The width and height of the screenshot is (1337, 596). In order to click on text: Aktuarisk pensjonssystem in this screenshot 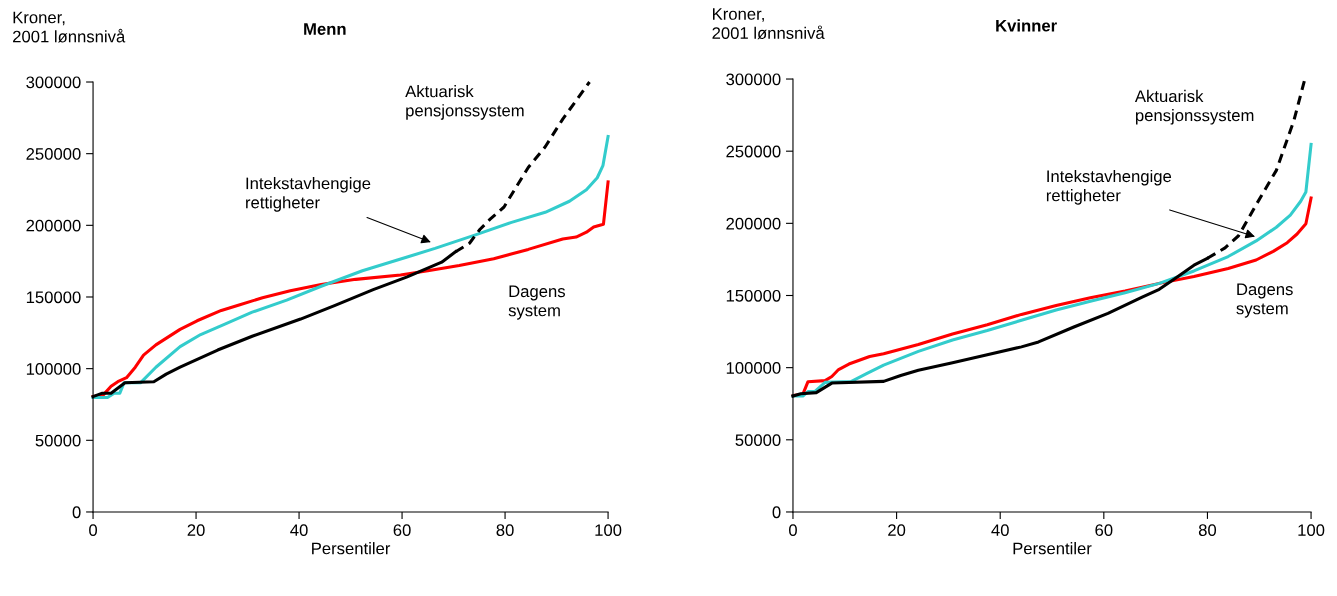, I will do `click(1194, 107)`.